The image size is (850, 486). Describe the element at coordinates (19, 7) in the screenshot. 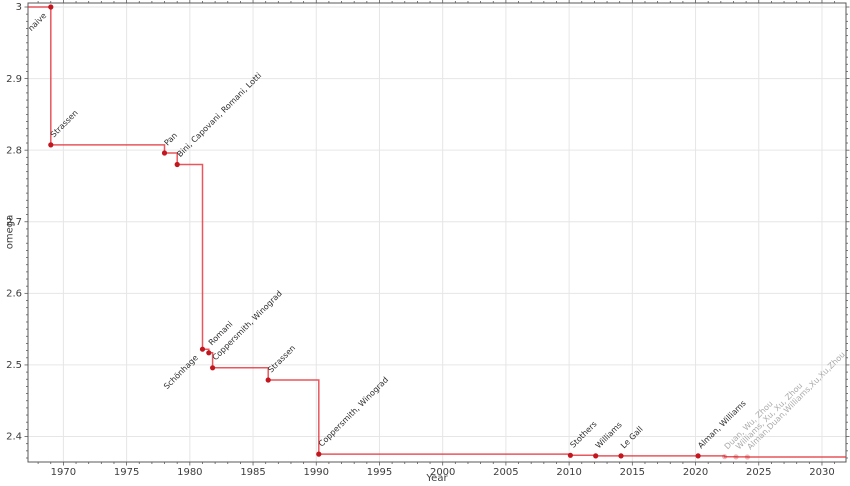

I see `y-tick-label: 3` at that location.